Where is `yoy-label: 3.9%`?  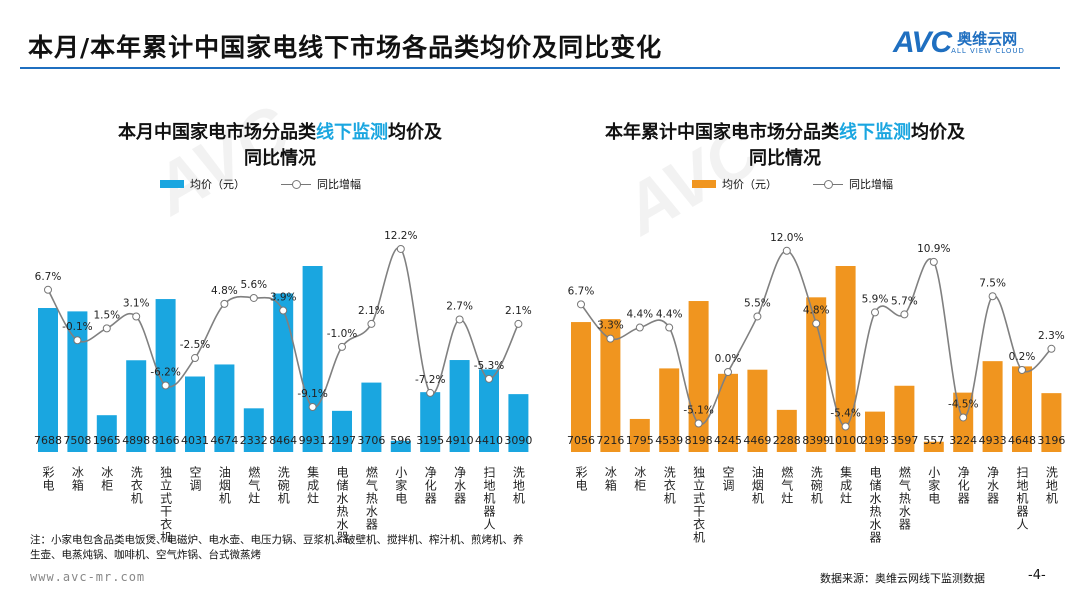 yoy-label: 3.9% is located at coordinates (283, 298).